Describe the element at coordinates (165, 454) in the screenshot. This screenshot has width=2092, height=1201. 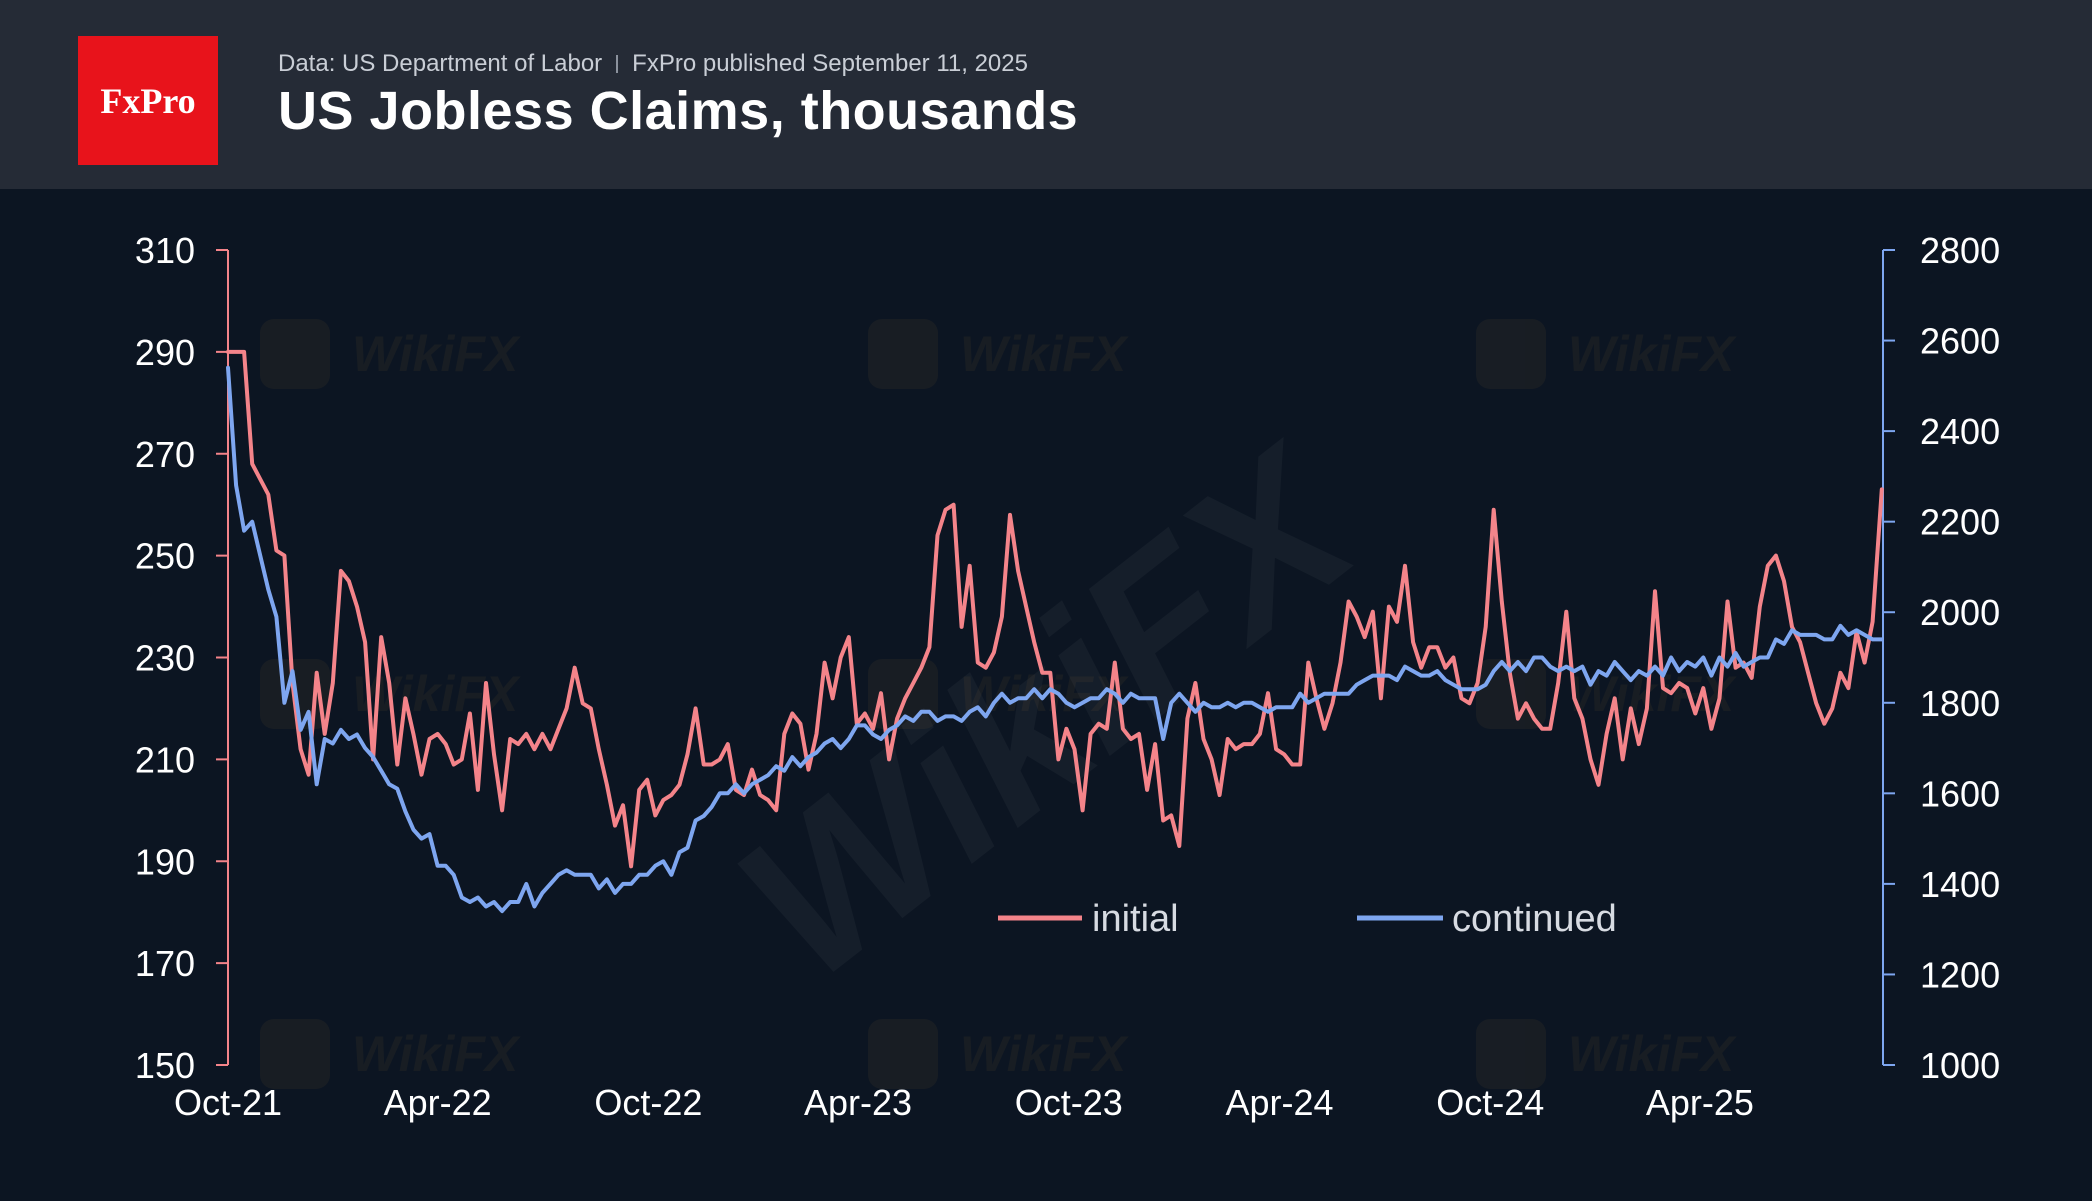
I see `left-axis-tick-label: 270` at that location.